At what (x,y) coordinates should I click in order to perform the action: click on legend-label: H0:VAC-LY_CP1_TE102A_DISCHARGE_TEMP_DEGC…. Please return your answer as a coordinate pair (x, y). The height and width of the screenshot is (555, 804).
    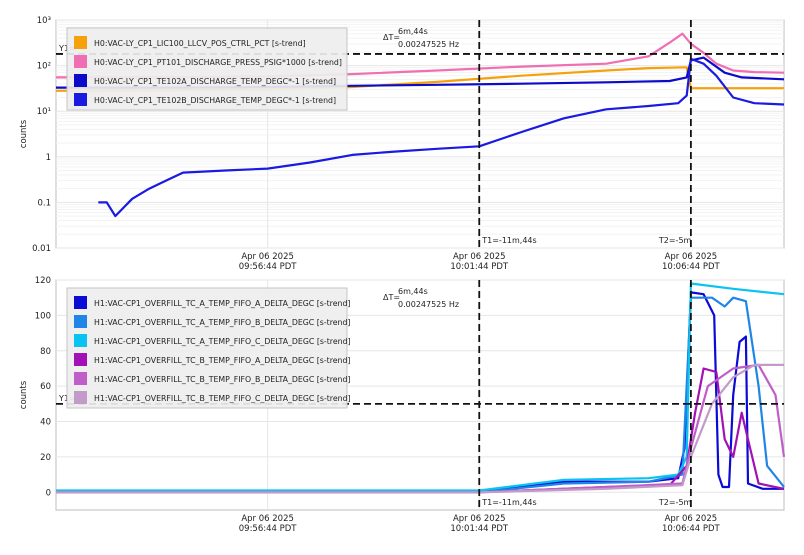
    Looking at the image, I should click on (215, 81).